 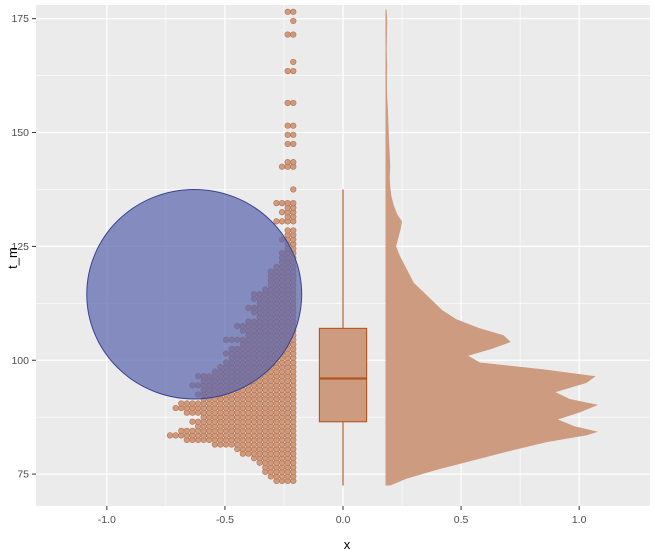 I want to click on y-axis-title: t_m, so click(x=12, y=258).